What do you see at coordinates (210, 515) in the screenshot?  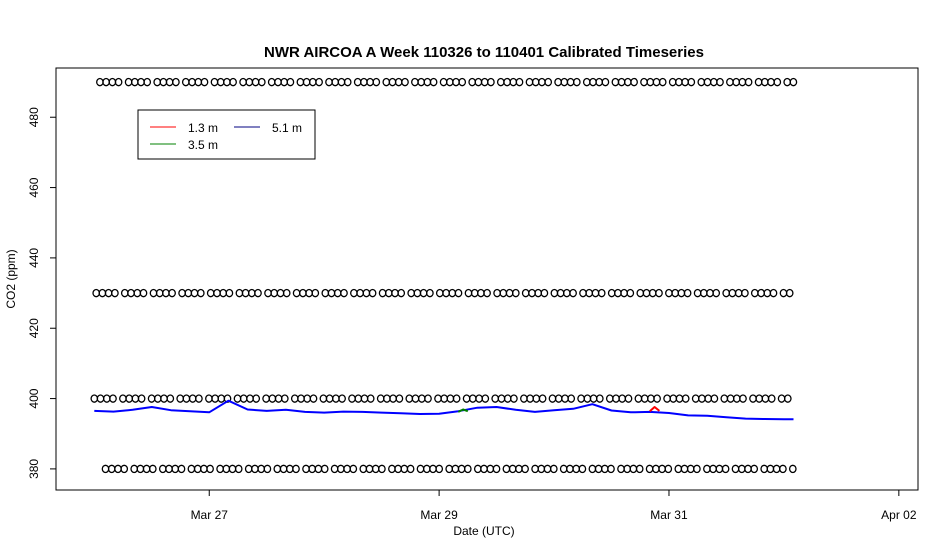 I see `x-tick-label: Mar 27` at bounding box center [210, 515].